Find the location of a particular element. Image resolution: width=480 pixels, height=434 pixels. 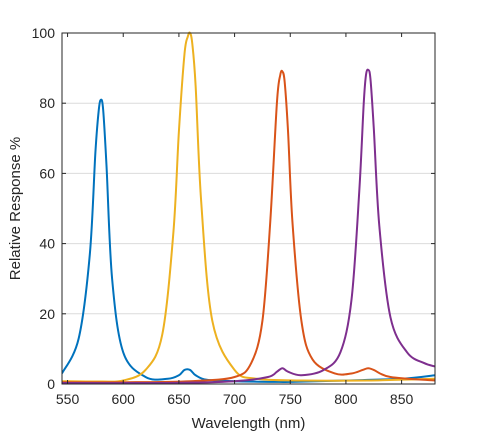

y-tick-label: 100 is located at coordinates (44, 33).